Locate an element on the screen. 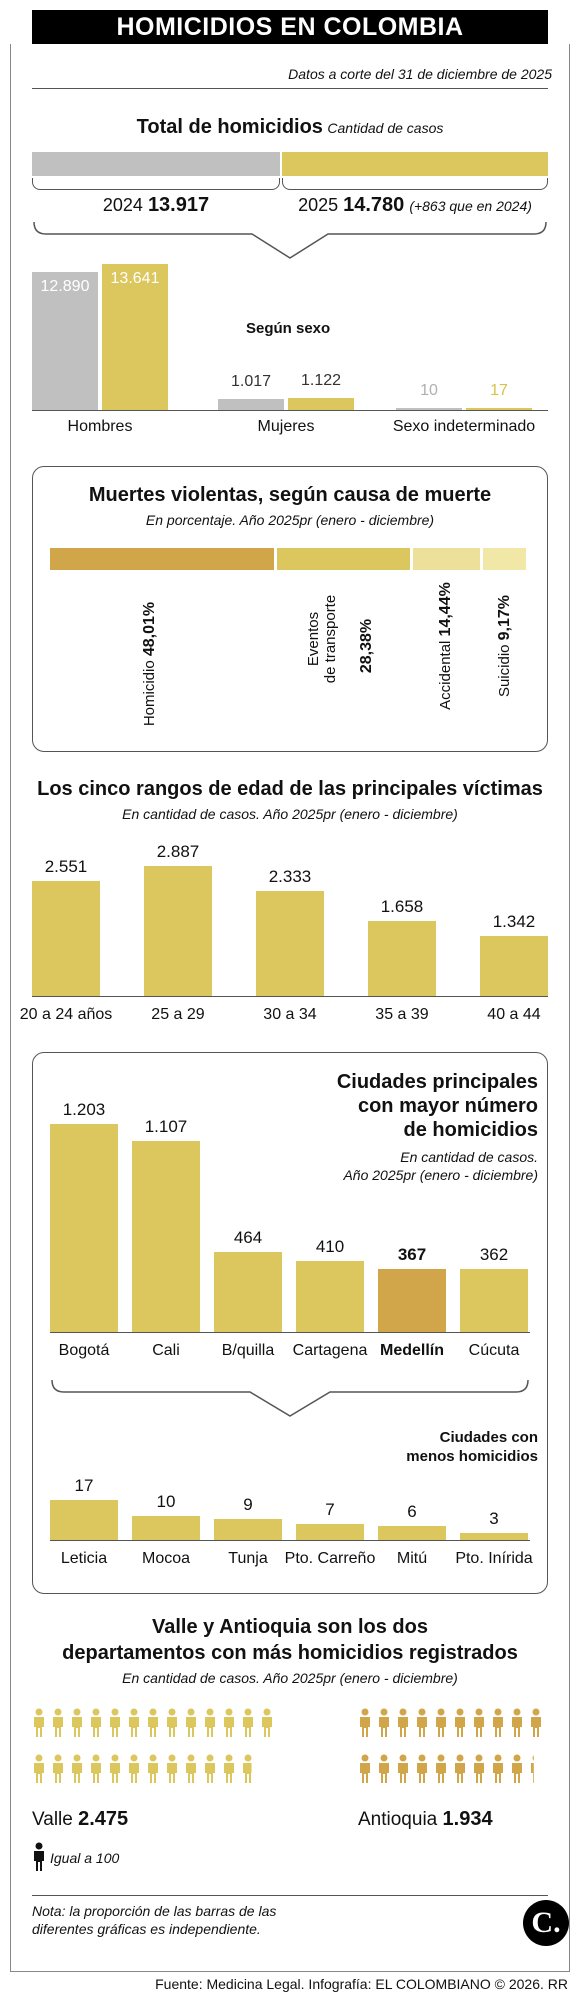  sexo-bar-sexo-indeterminado-2024 is located at coordinates (429, 409).